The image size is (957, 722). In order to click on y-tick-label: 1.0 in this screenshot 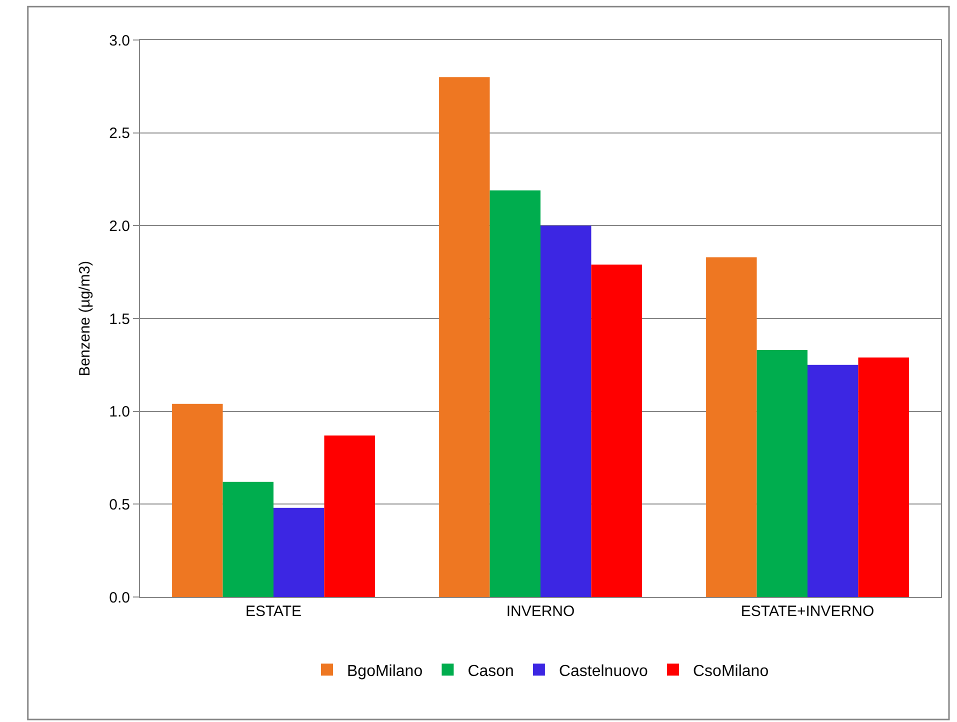, I will do `click(119, 412)`.